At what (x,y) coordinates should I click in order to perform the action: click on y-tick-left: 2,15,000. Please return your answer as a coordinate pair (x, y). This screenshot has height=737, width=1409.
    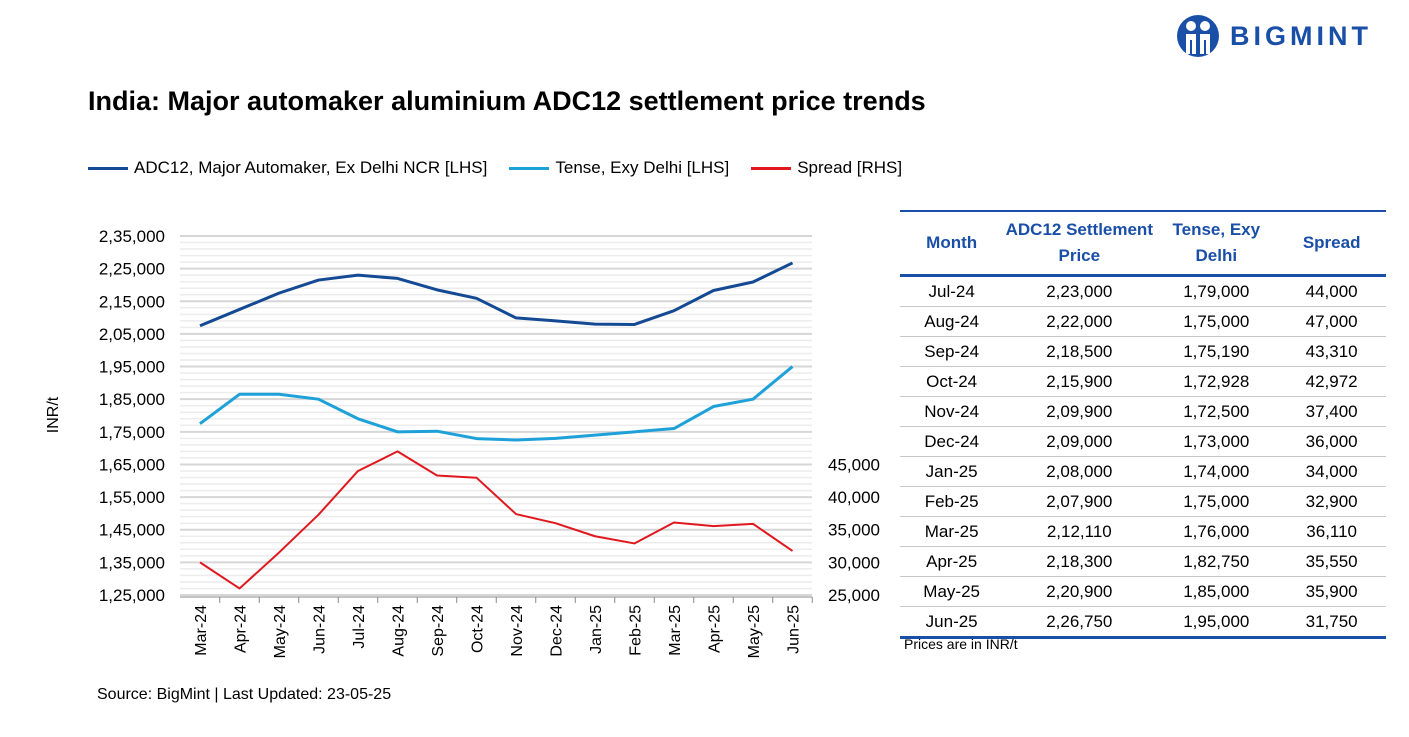
    Looking at the image, I should click on (132, 301).